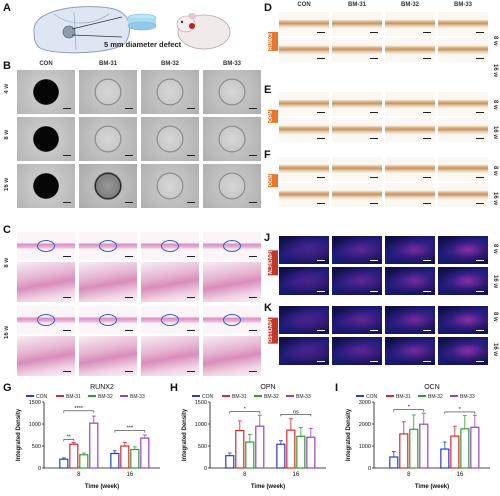  I want to click on legend-label: BM-31, so click(239, 397).